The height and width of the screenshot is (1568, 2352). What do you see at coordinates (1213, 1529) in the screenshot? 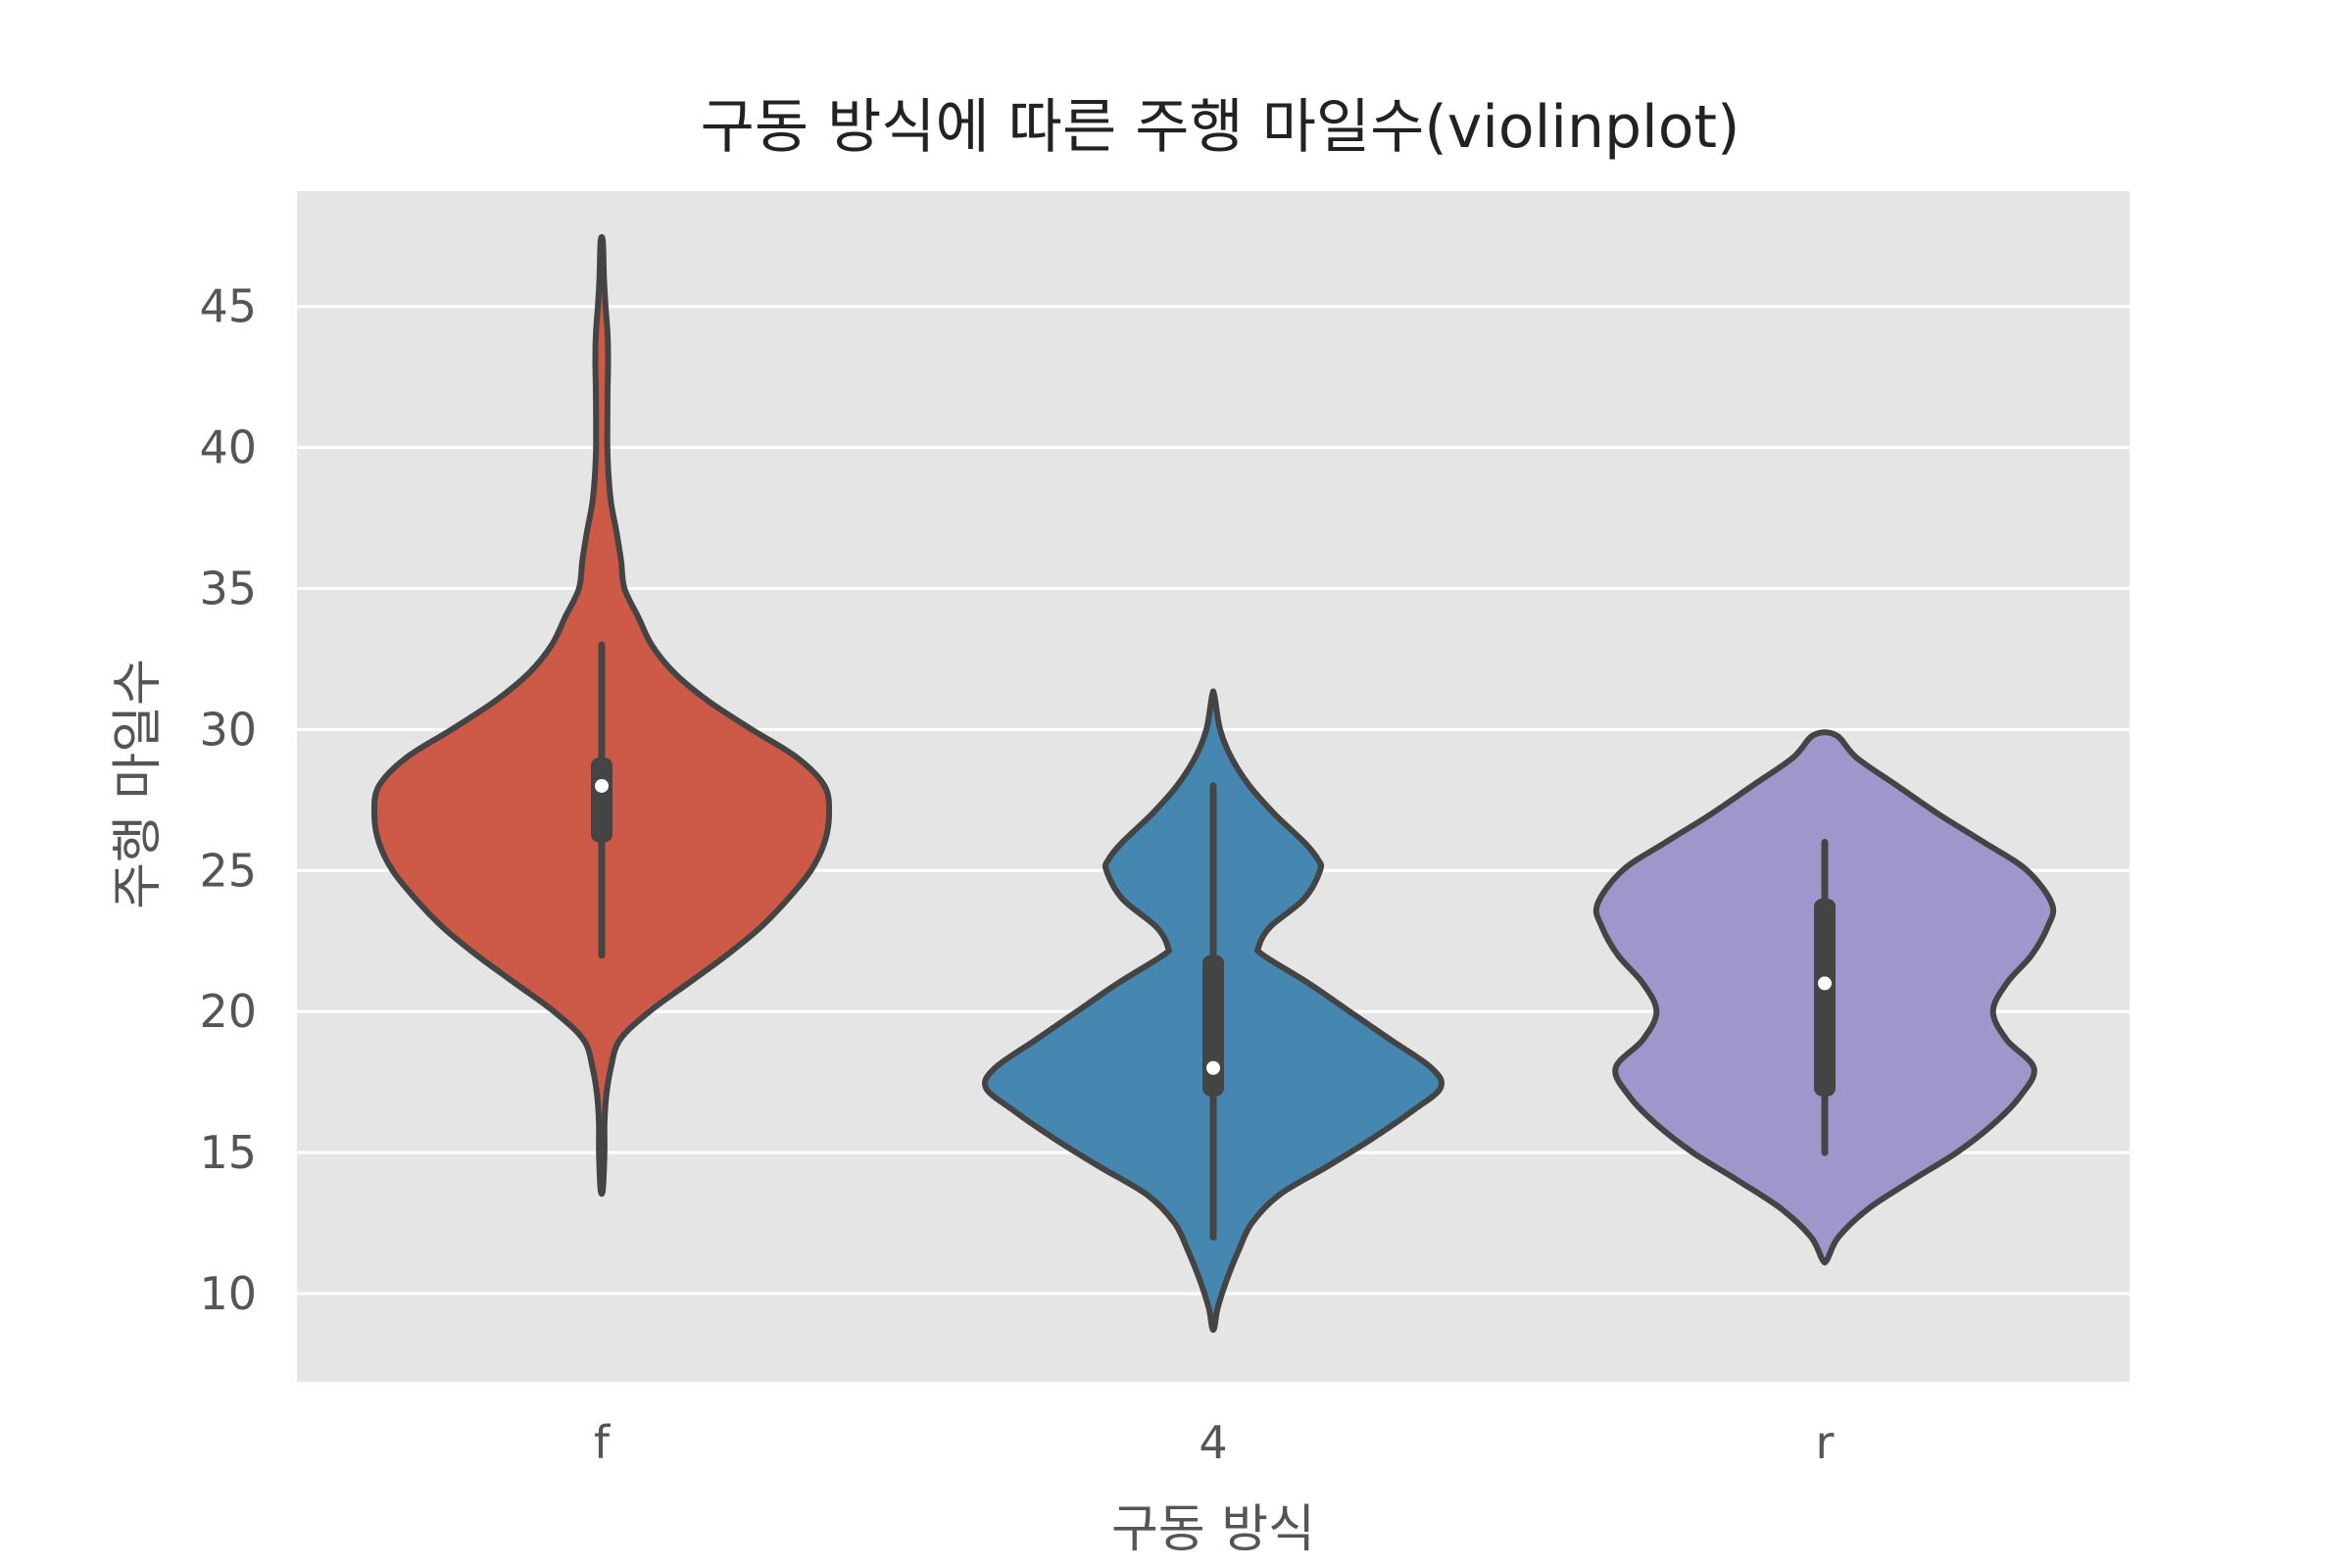
I see `x-axis-label: 구동 방식` at bounding box center [1213, 1529].